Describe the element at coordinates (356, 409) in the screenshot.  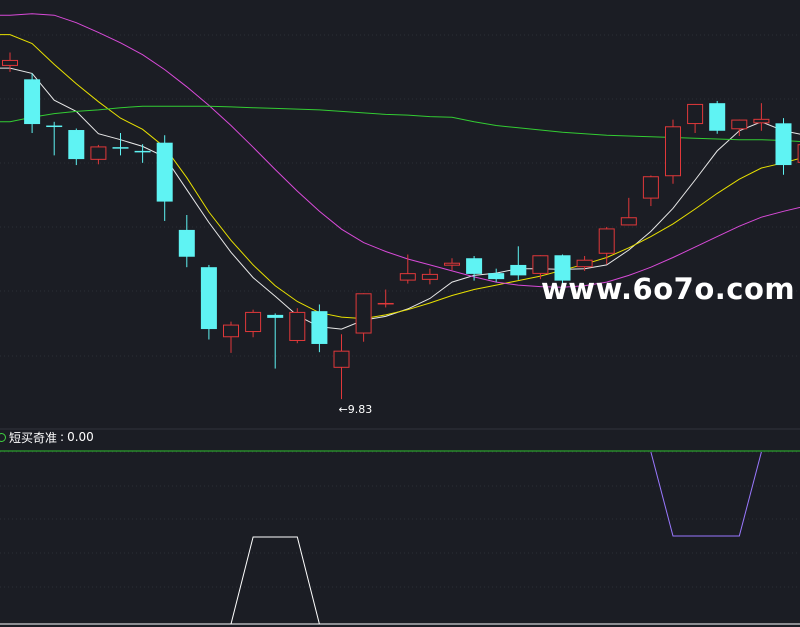
I see `low-price-label: ←9.83` at that location.